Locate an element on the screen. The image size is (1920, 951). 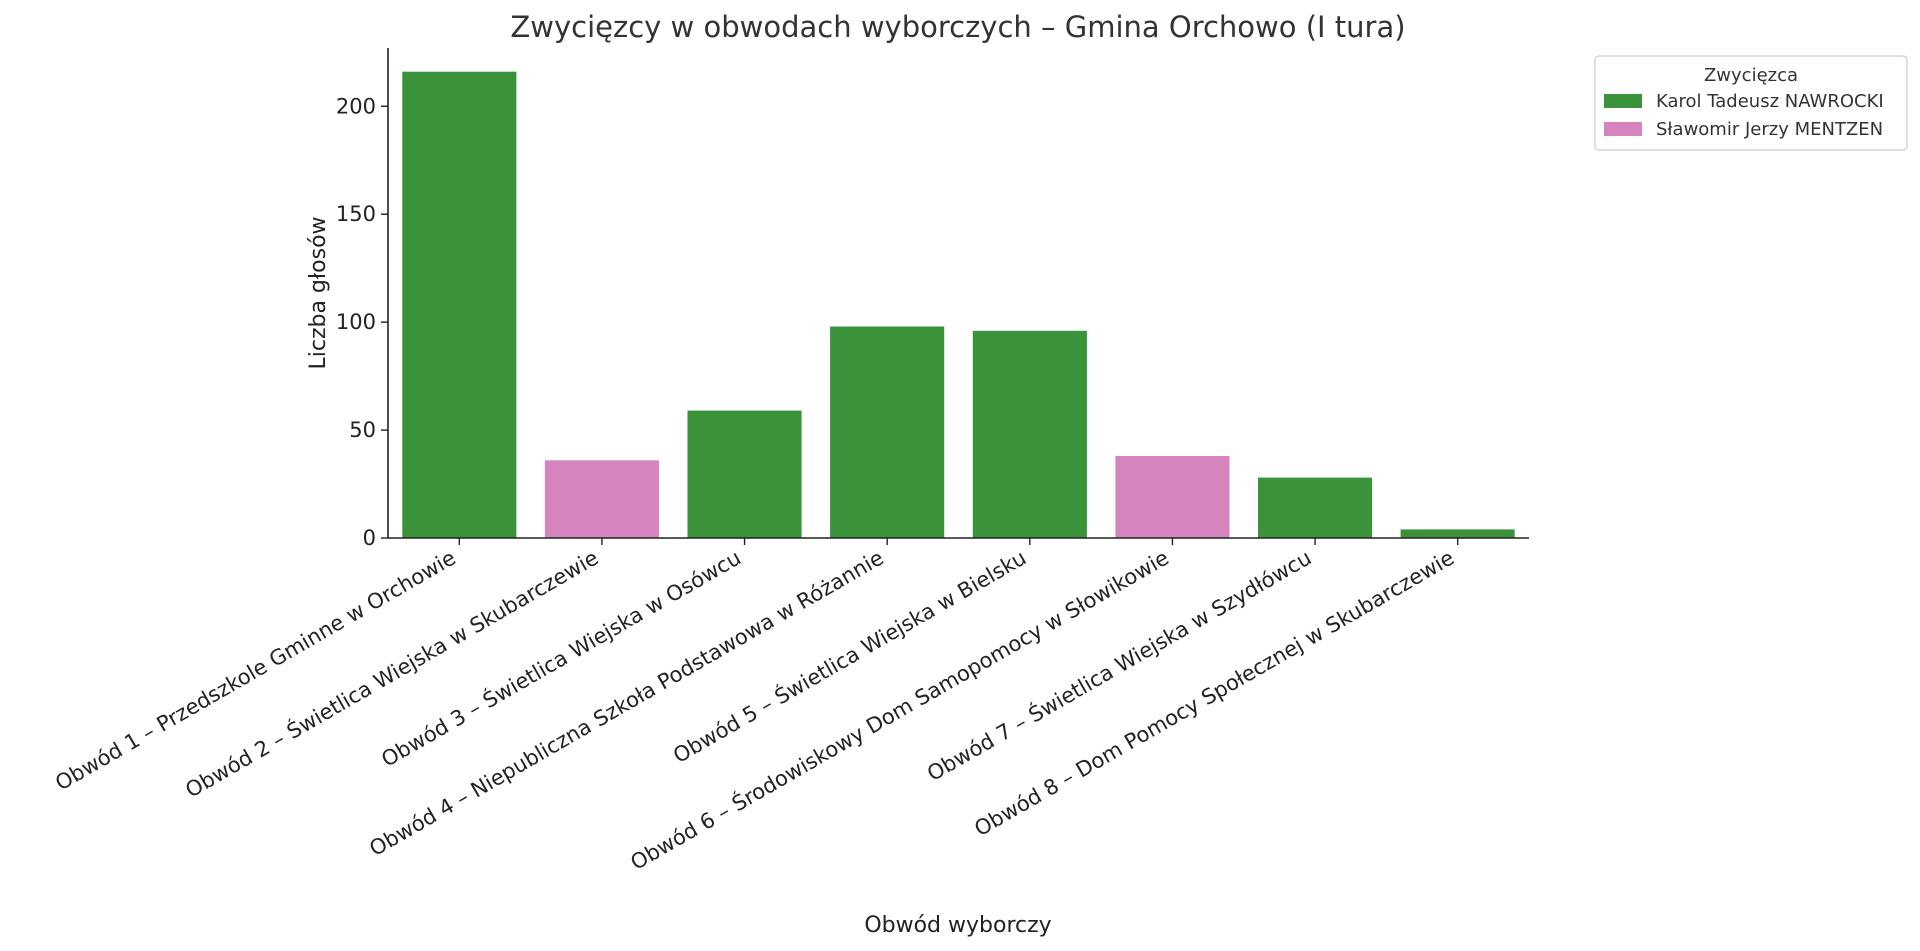
y-tick-label: 150 is located at coordinates (356, 214).